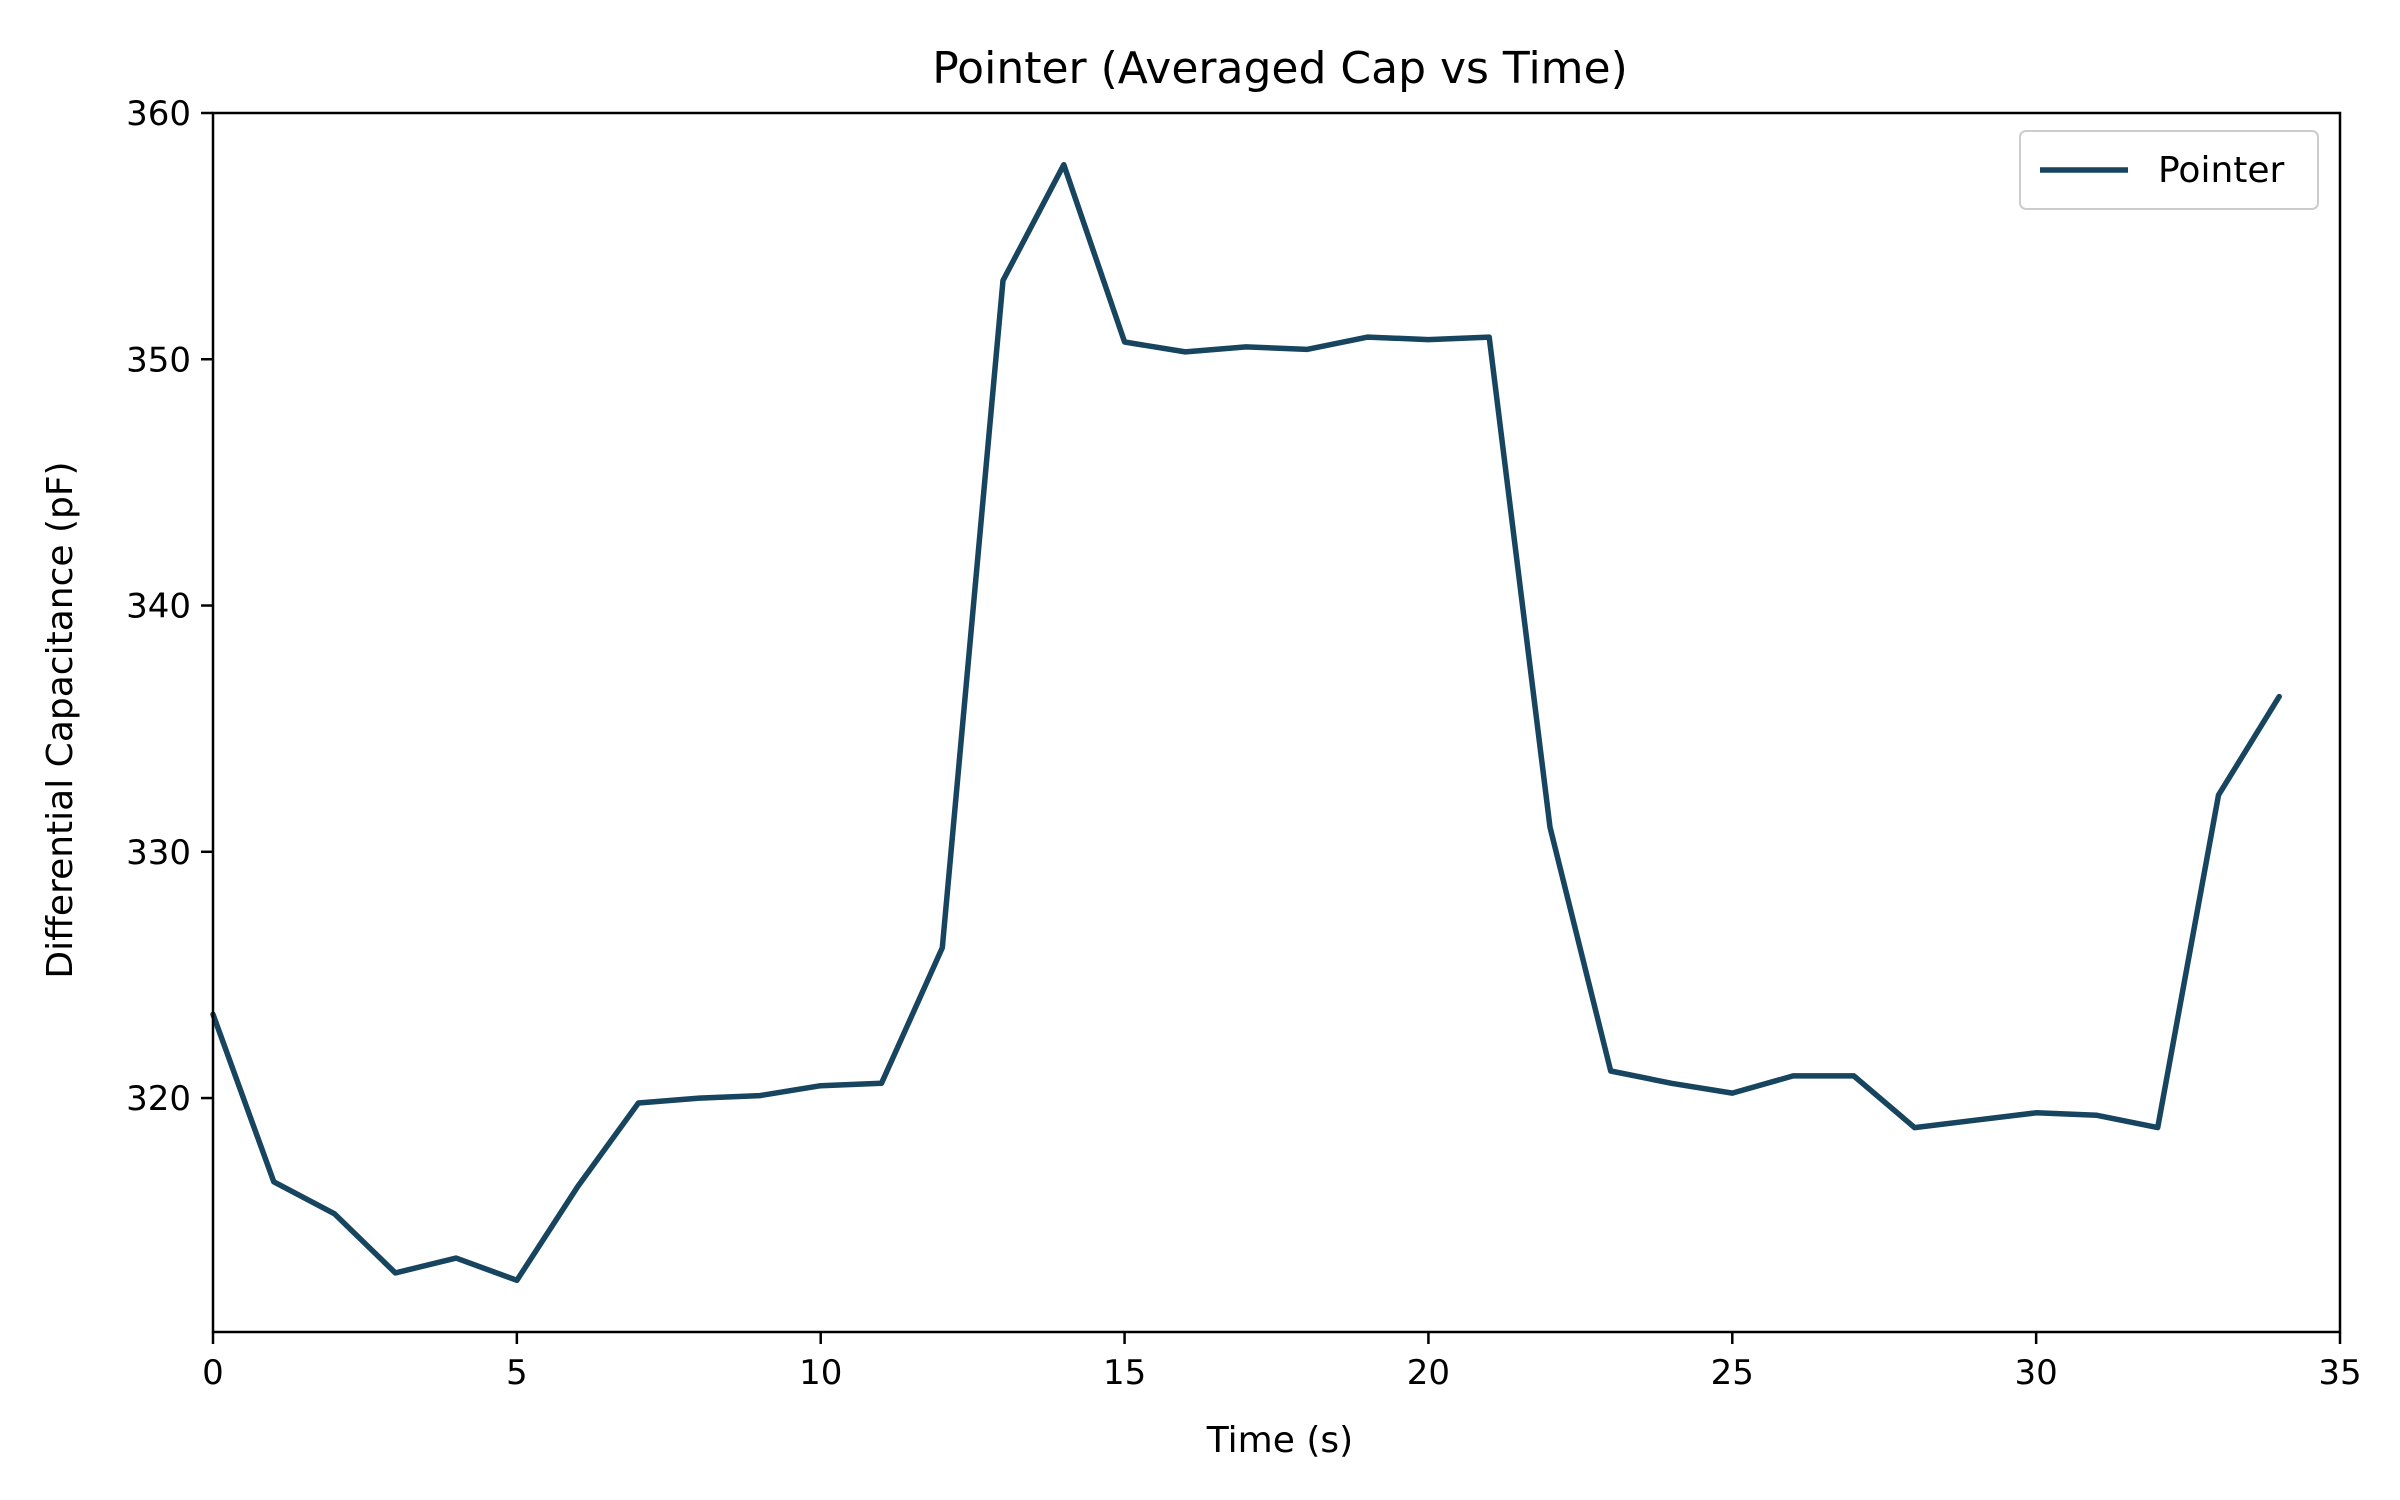 This screenshot has width=2400, height=1500. What do you see at coordinates (2221, 170) in the screenshot?
I see `legend-entry-label: Pointer` at bounding box center [2221, 170].